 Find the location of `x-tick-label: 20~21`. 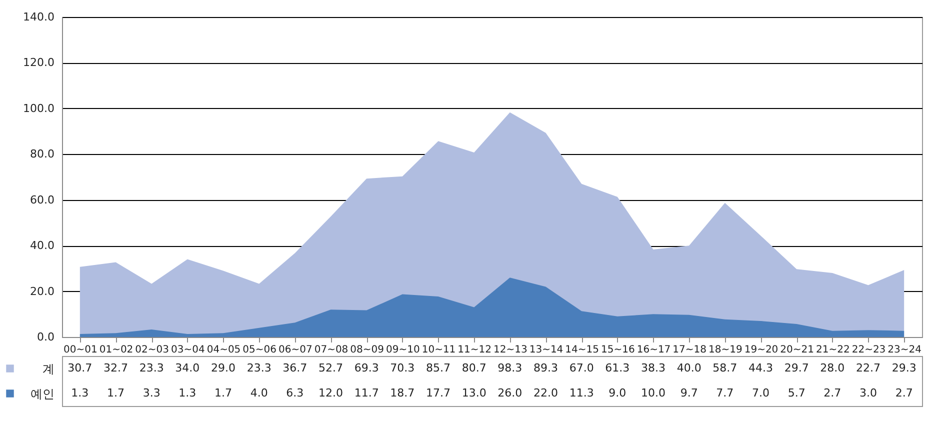

x-tick-label: 20~21 is located at coordinates (797, 350).